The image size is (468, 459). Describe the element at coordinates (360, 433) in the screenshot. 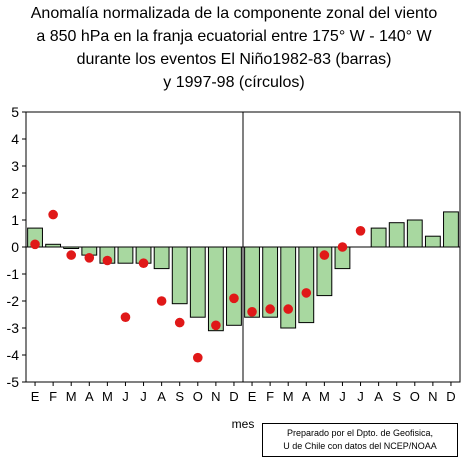

I see `credit-line-1: Preparado por el Dpto. de Geofisica,` at that location.